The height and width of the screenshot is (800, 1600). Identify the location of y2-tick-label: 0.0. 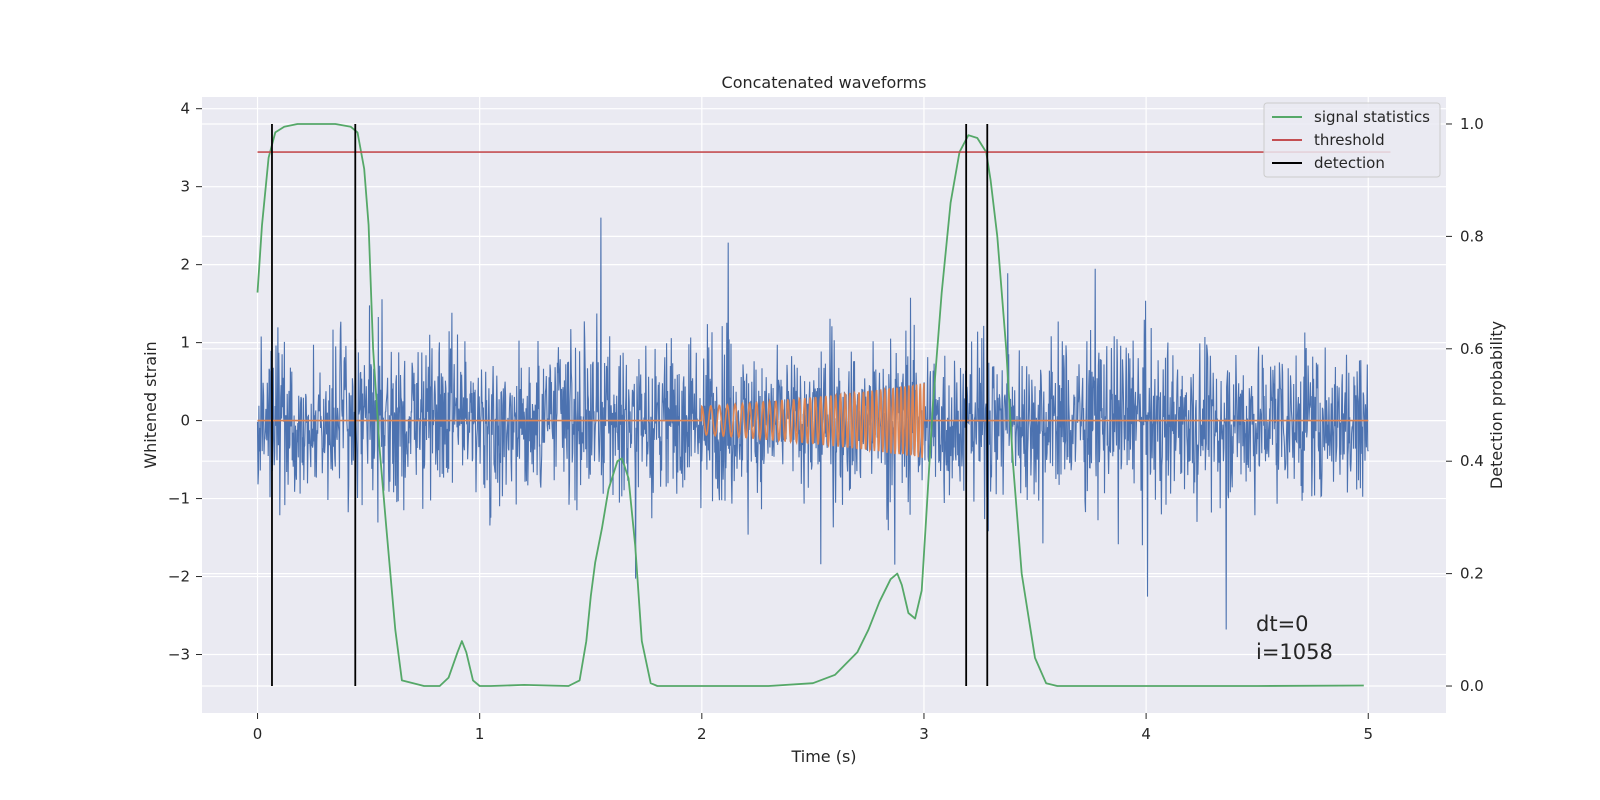
(1472, 686).